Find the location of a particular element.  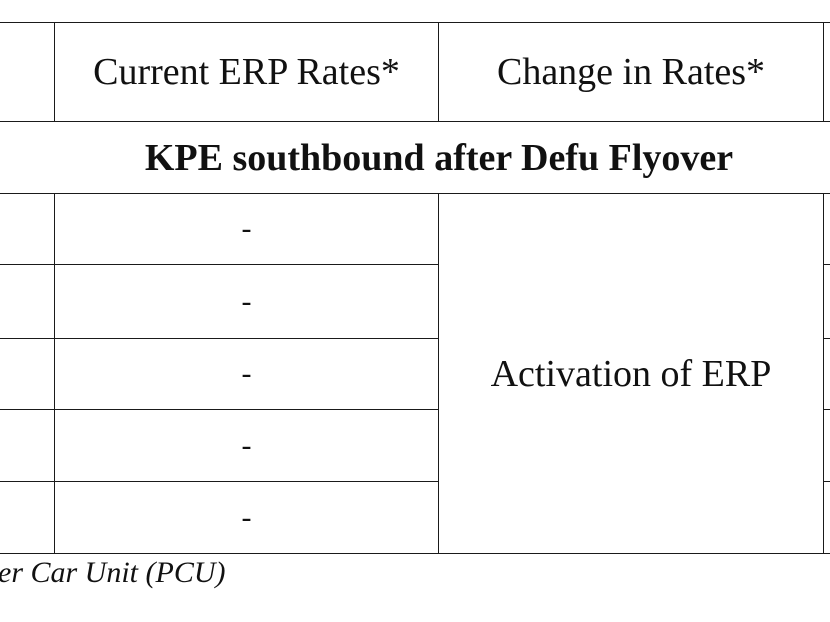

header-change-in-rates: Change in Rates* is located at coordinates (631, 72).